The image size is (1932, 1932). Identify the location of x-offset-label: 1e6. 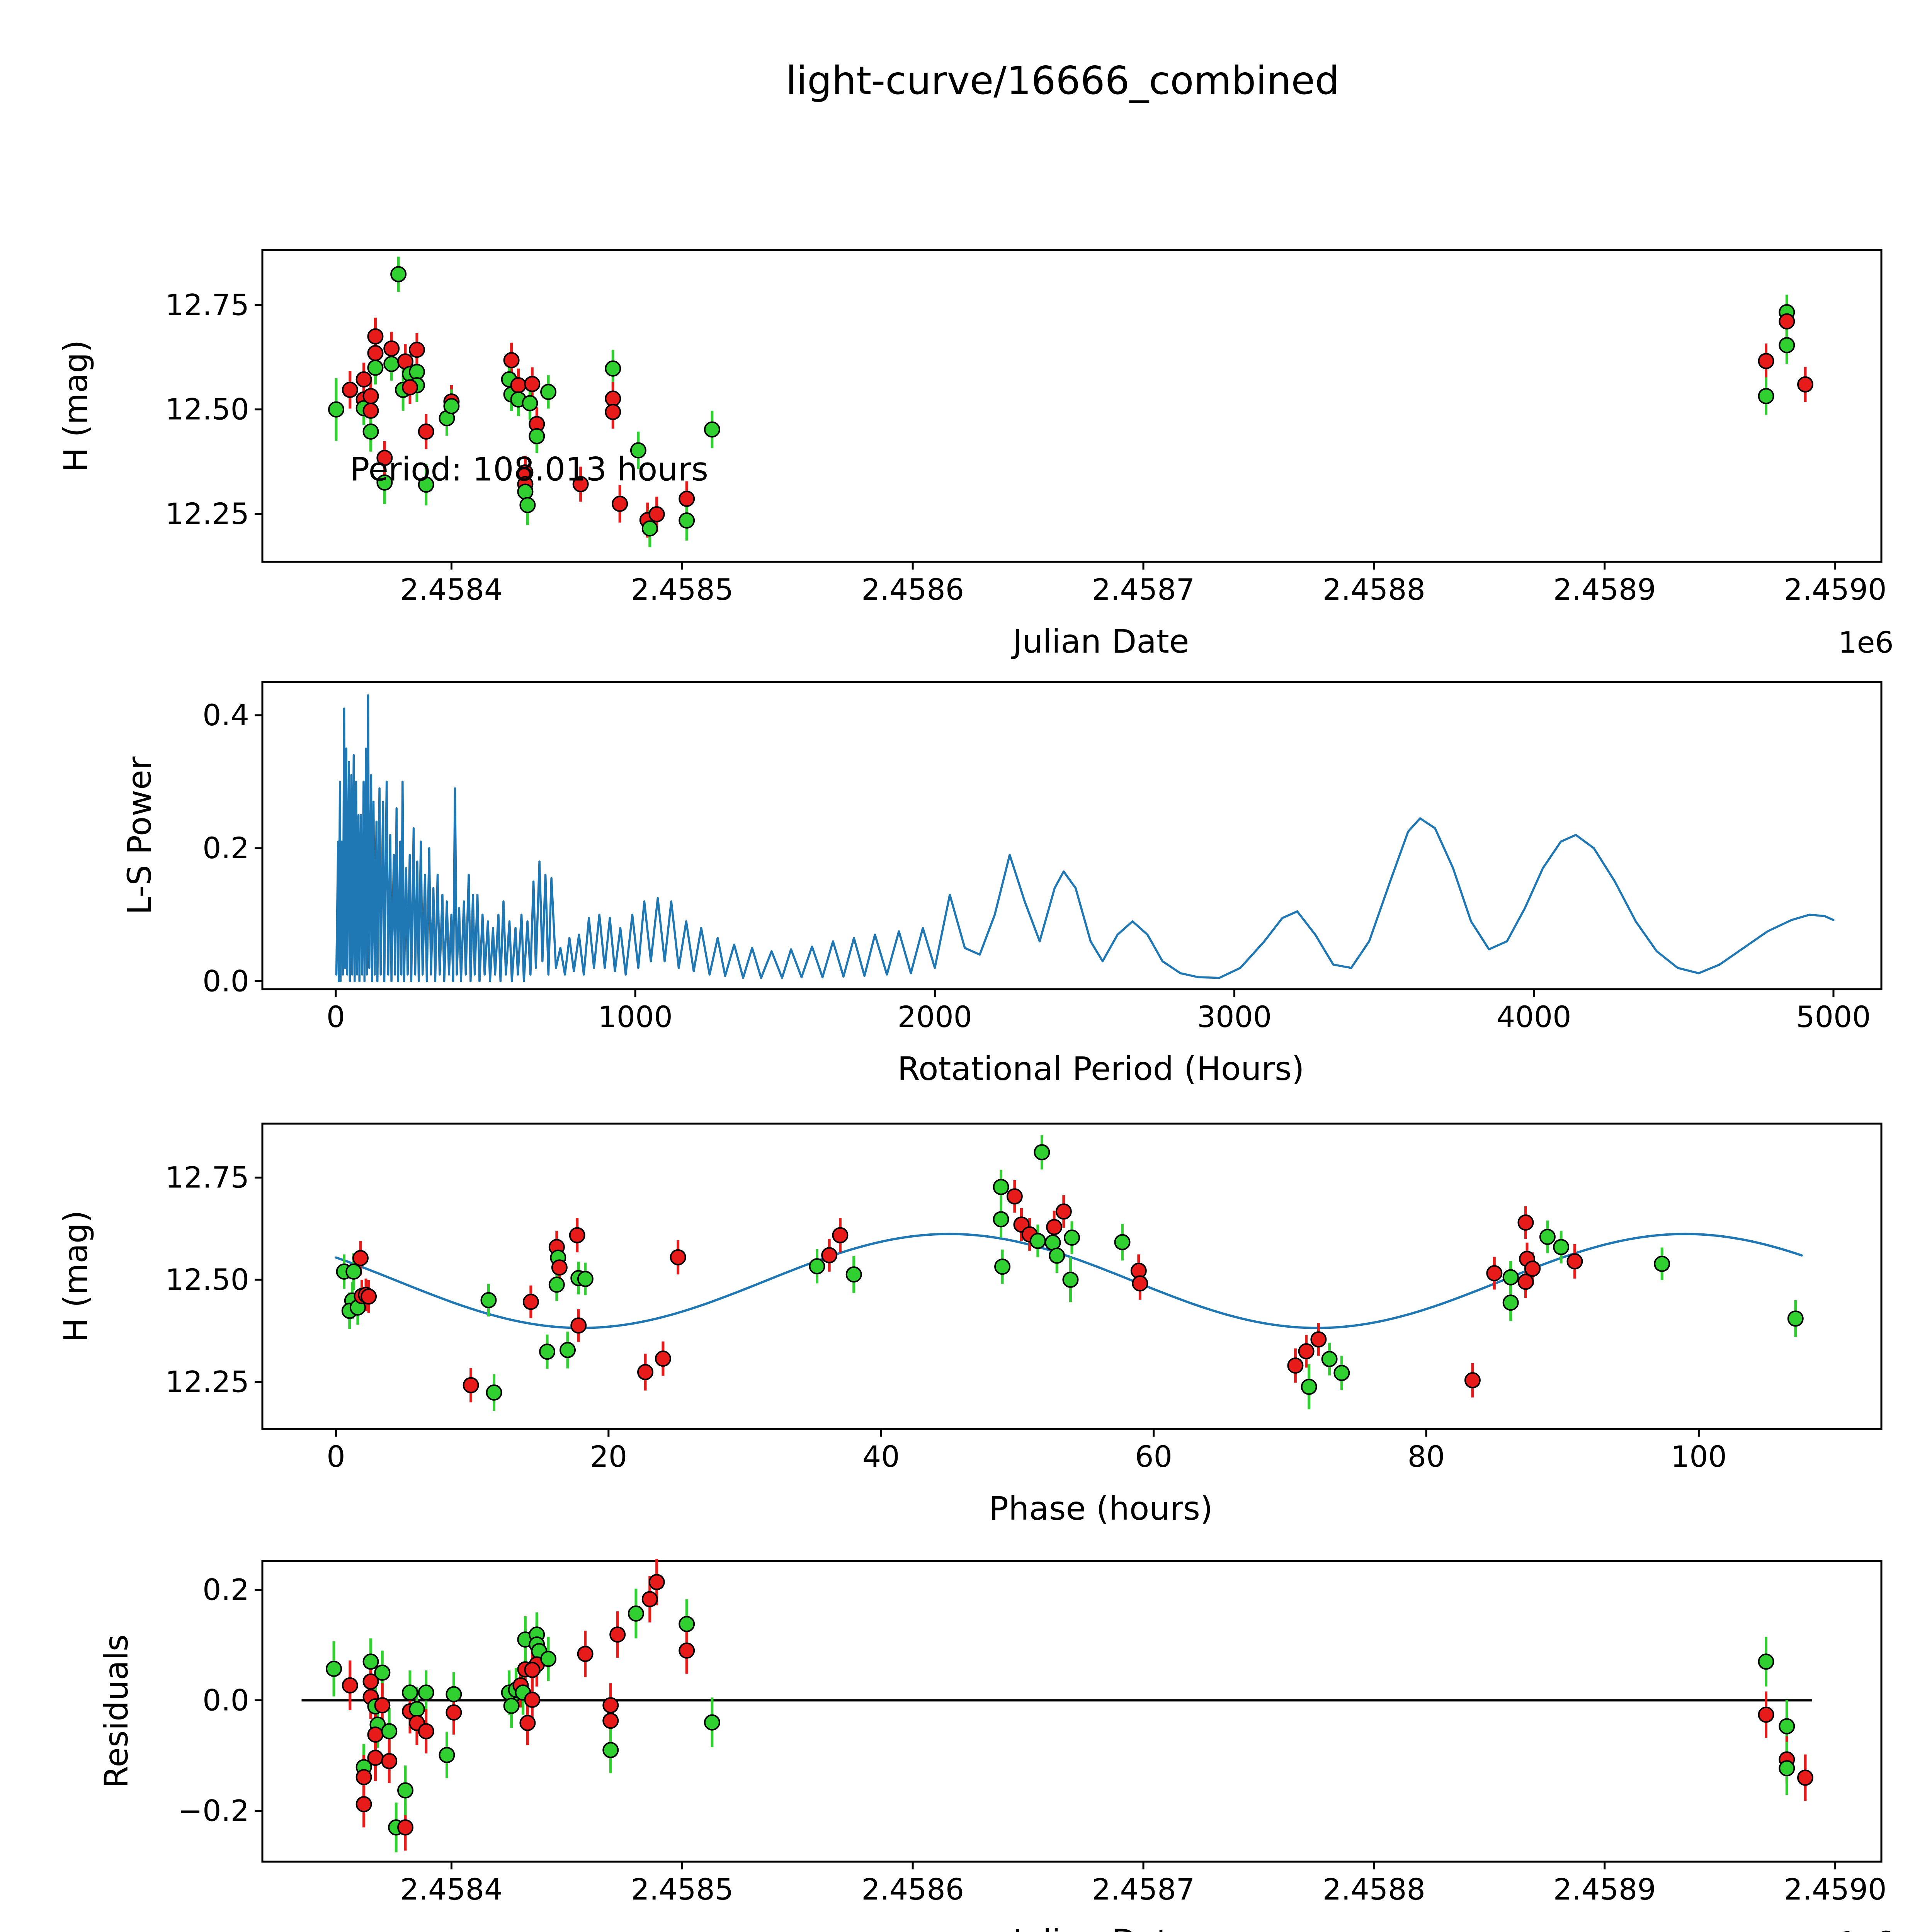
(1866, 642).